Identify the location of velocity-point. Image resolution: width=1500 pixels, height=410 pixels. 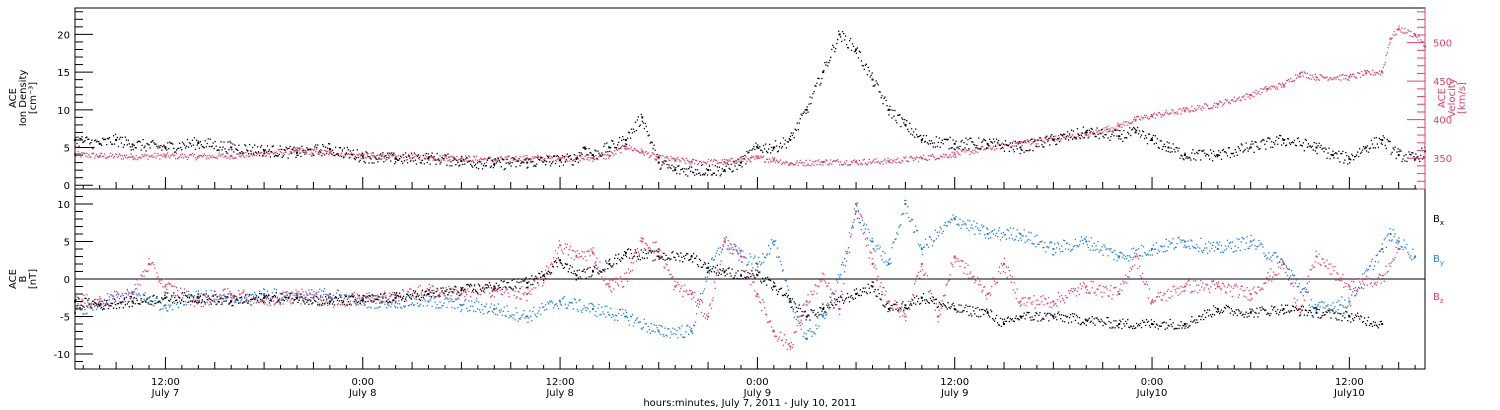
(1415, 35).